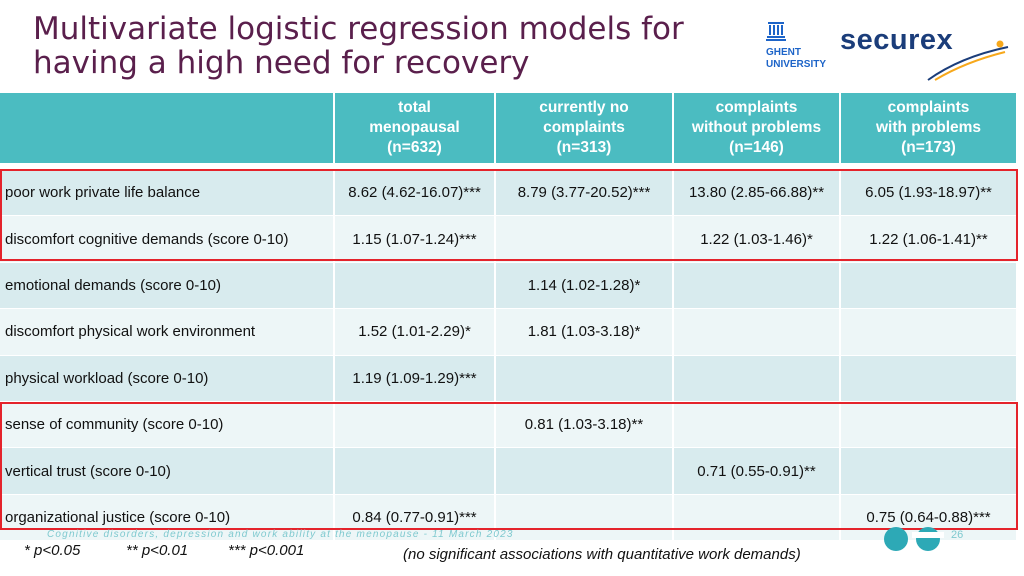  Describe the element at coordinates (167, 424) in the screenshot. I see `row-label: sense of community (score 0-10)` at that location.